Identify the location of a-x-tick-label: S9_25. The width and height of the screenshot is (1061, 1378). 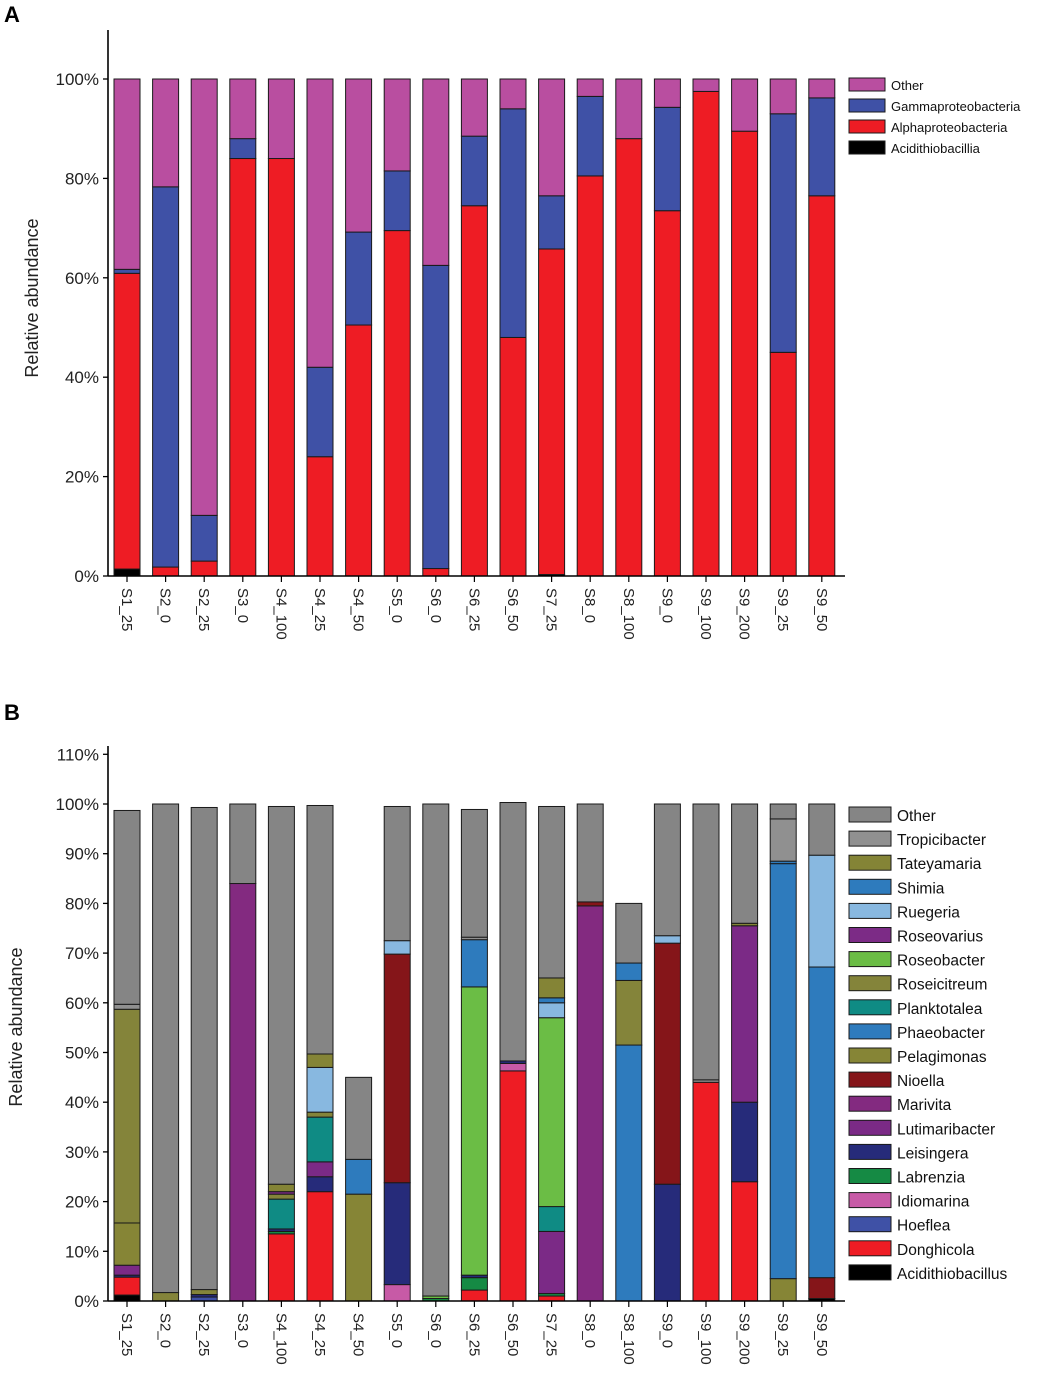
(782, 609).